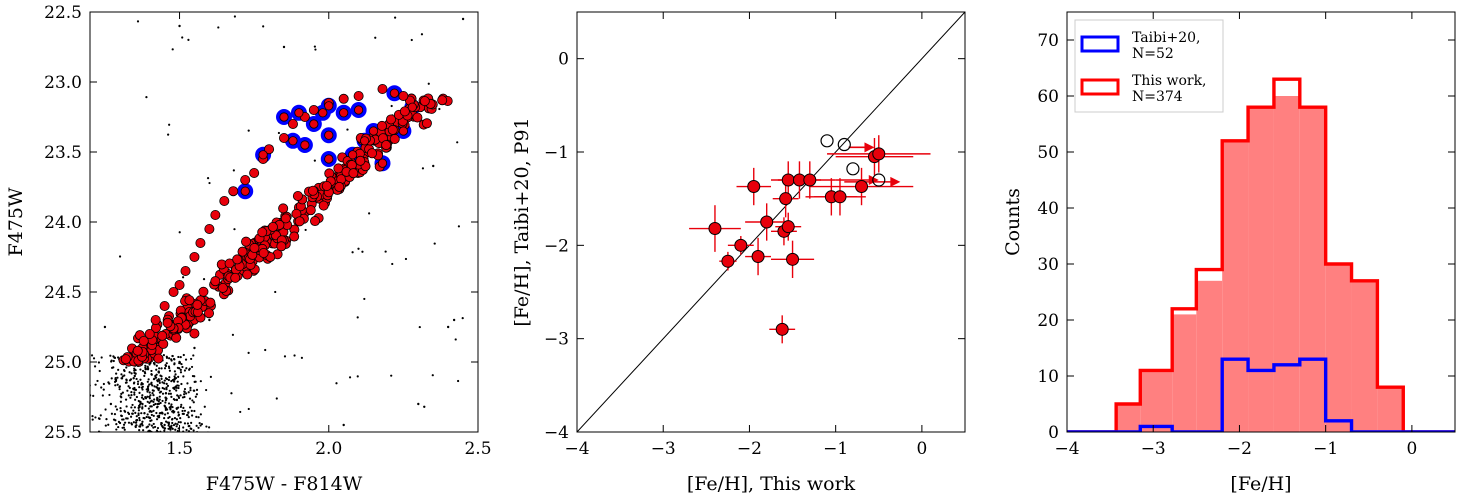 This screenshot has height=499, width=1468. What do you see at coordinates (179, 449) in the screenshot?
I see `x-tick-label: 1.5` at bounding box center [179, 449].